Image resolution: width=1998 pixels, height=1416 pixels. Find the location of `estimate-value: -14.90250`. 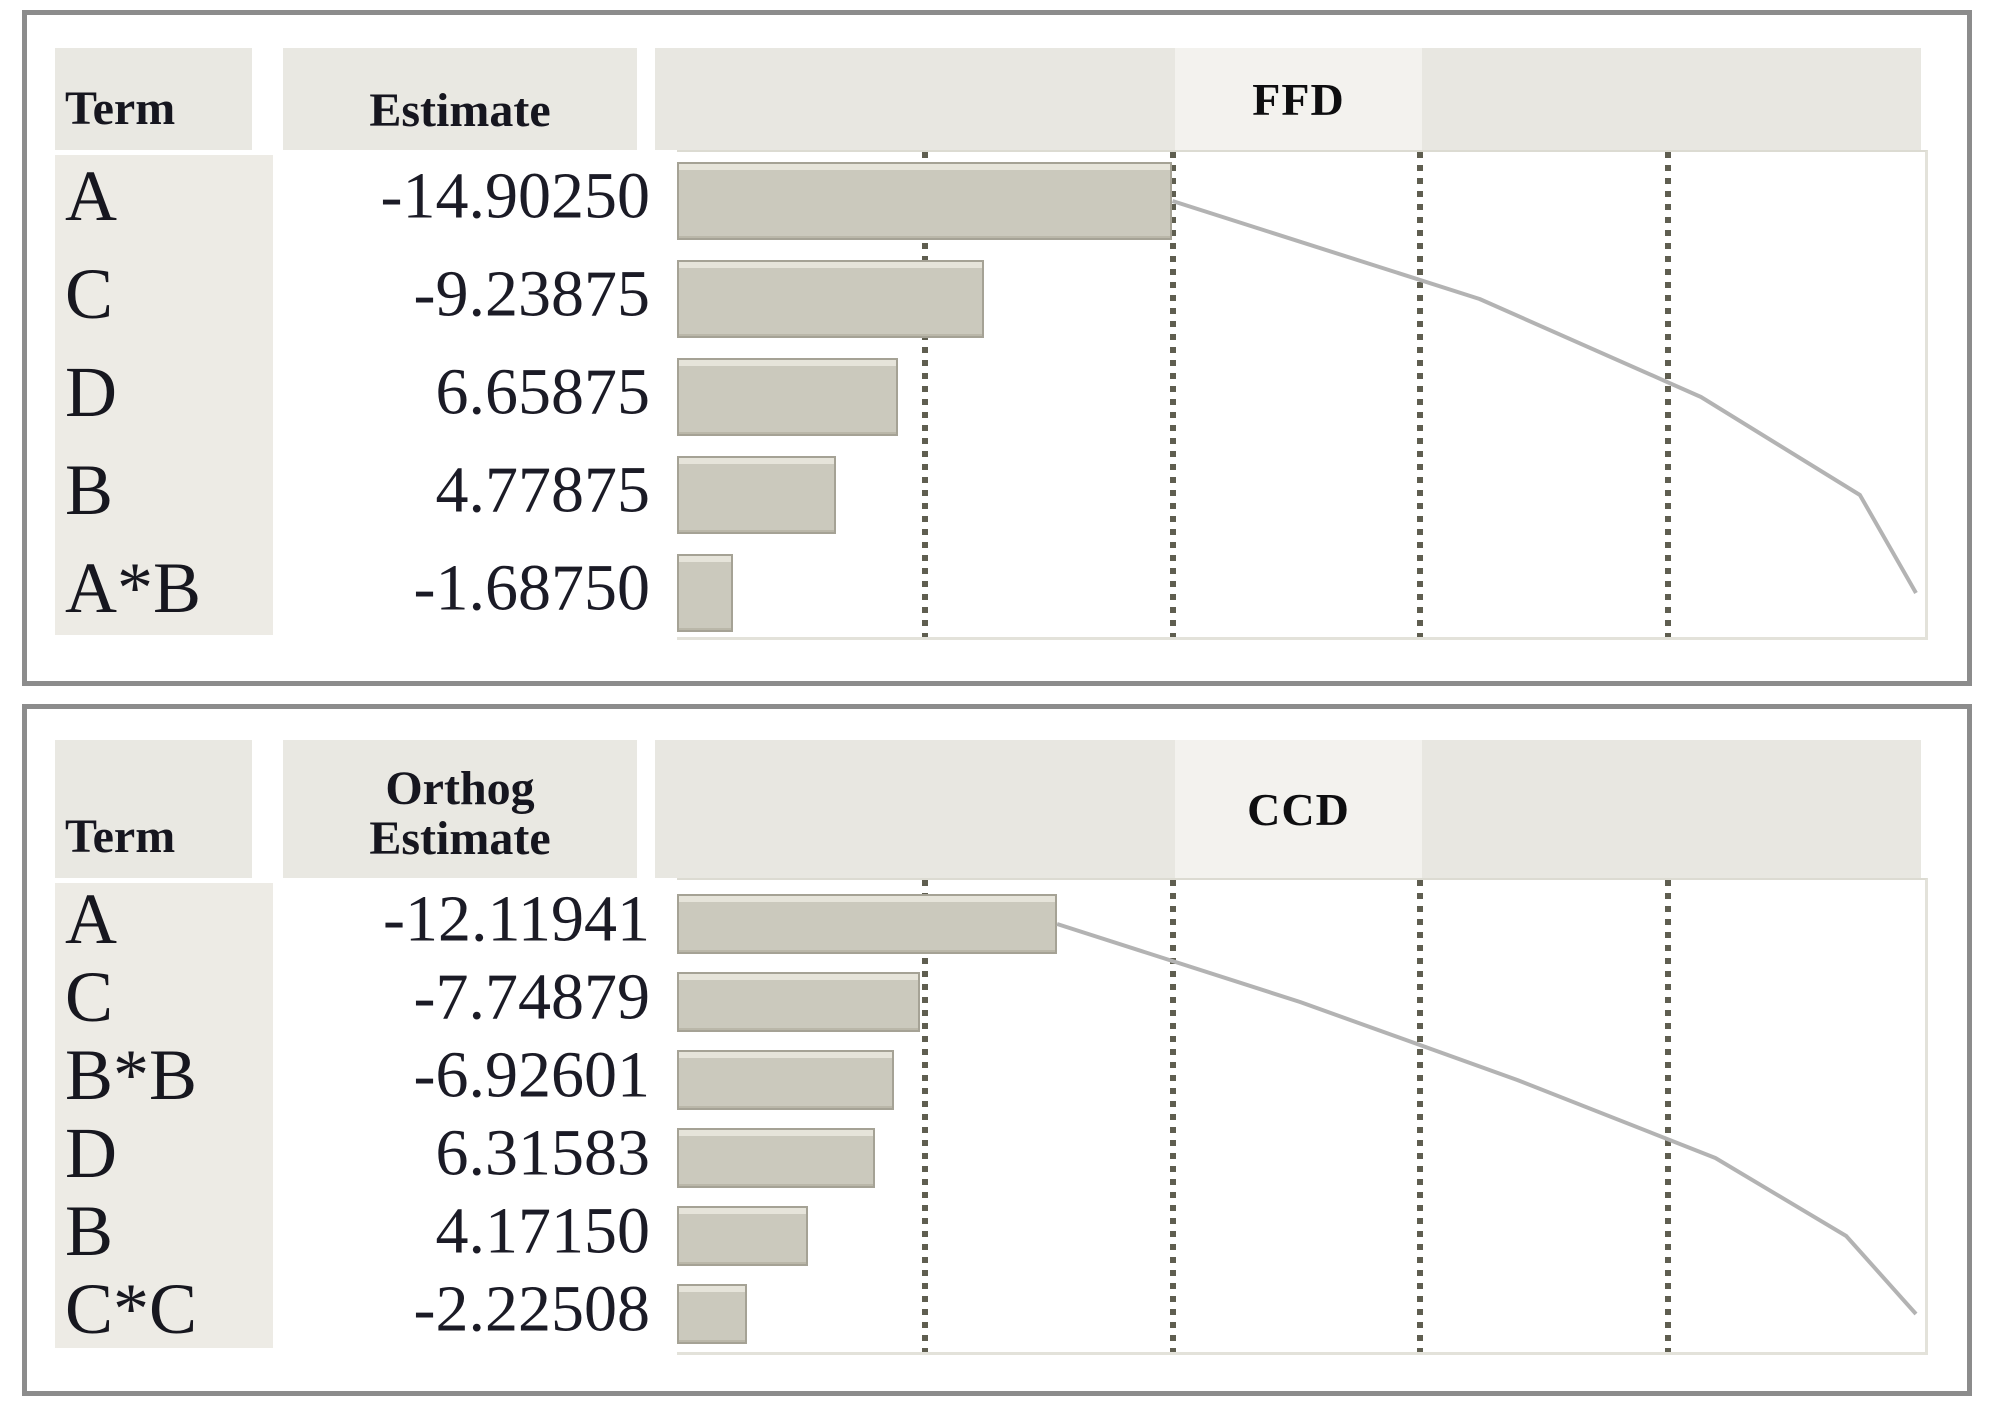

estimate-value: -14.90250 is located at coordinates (515, 196).